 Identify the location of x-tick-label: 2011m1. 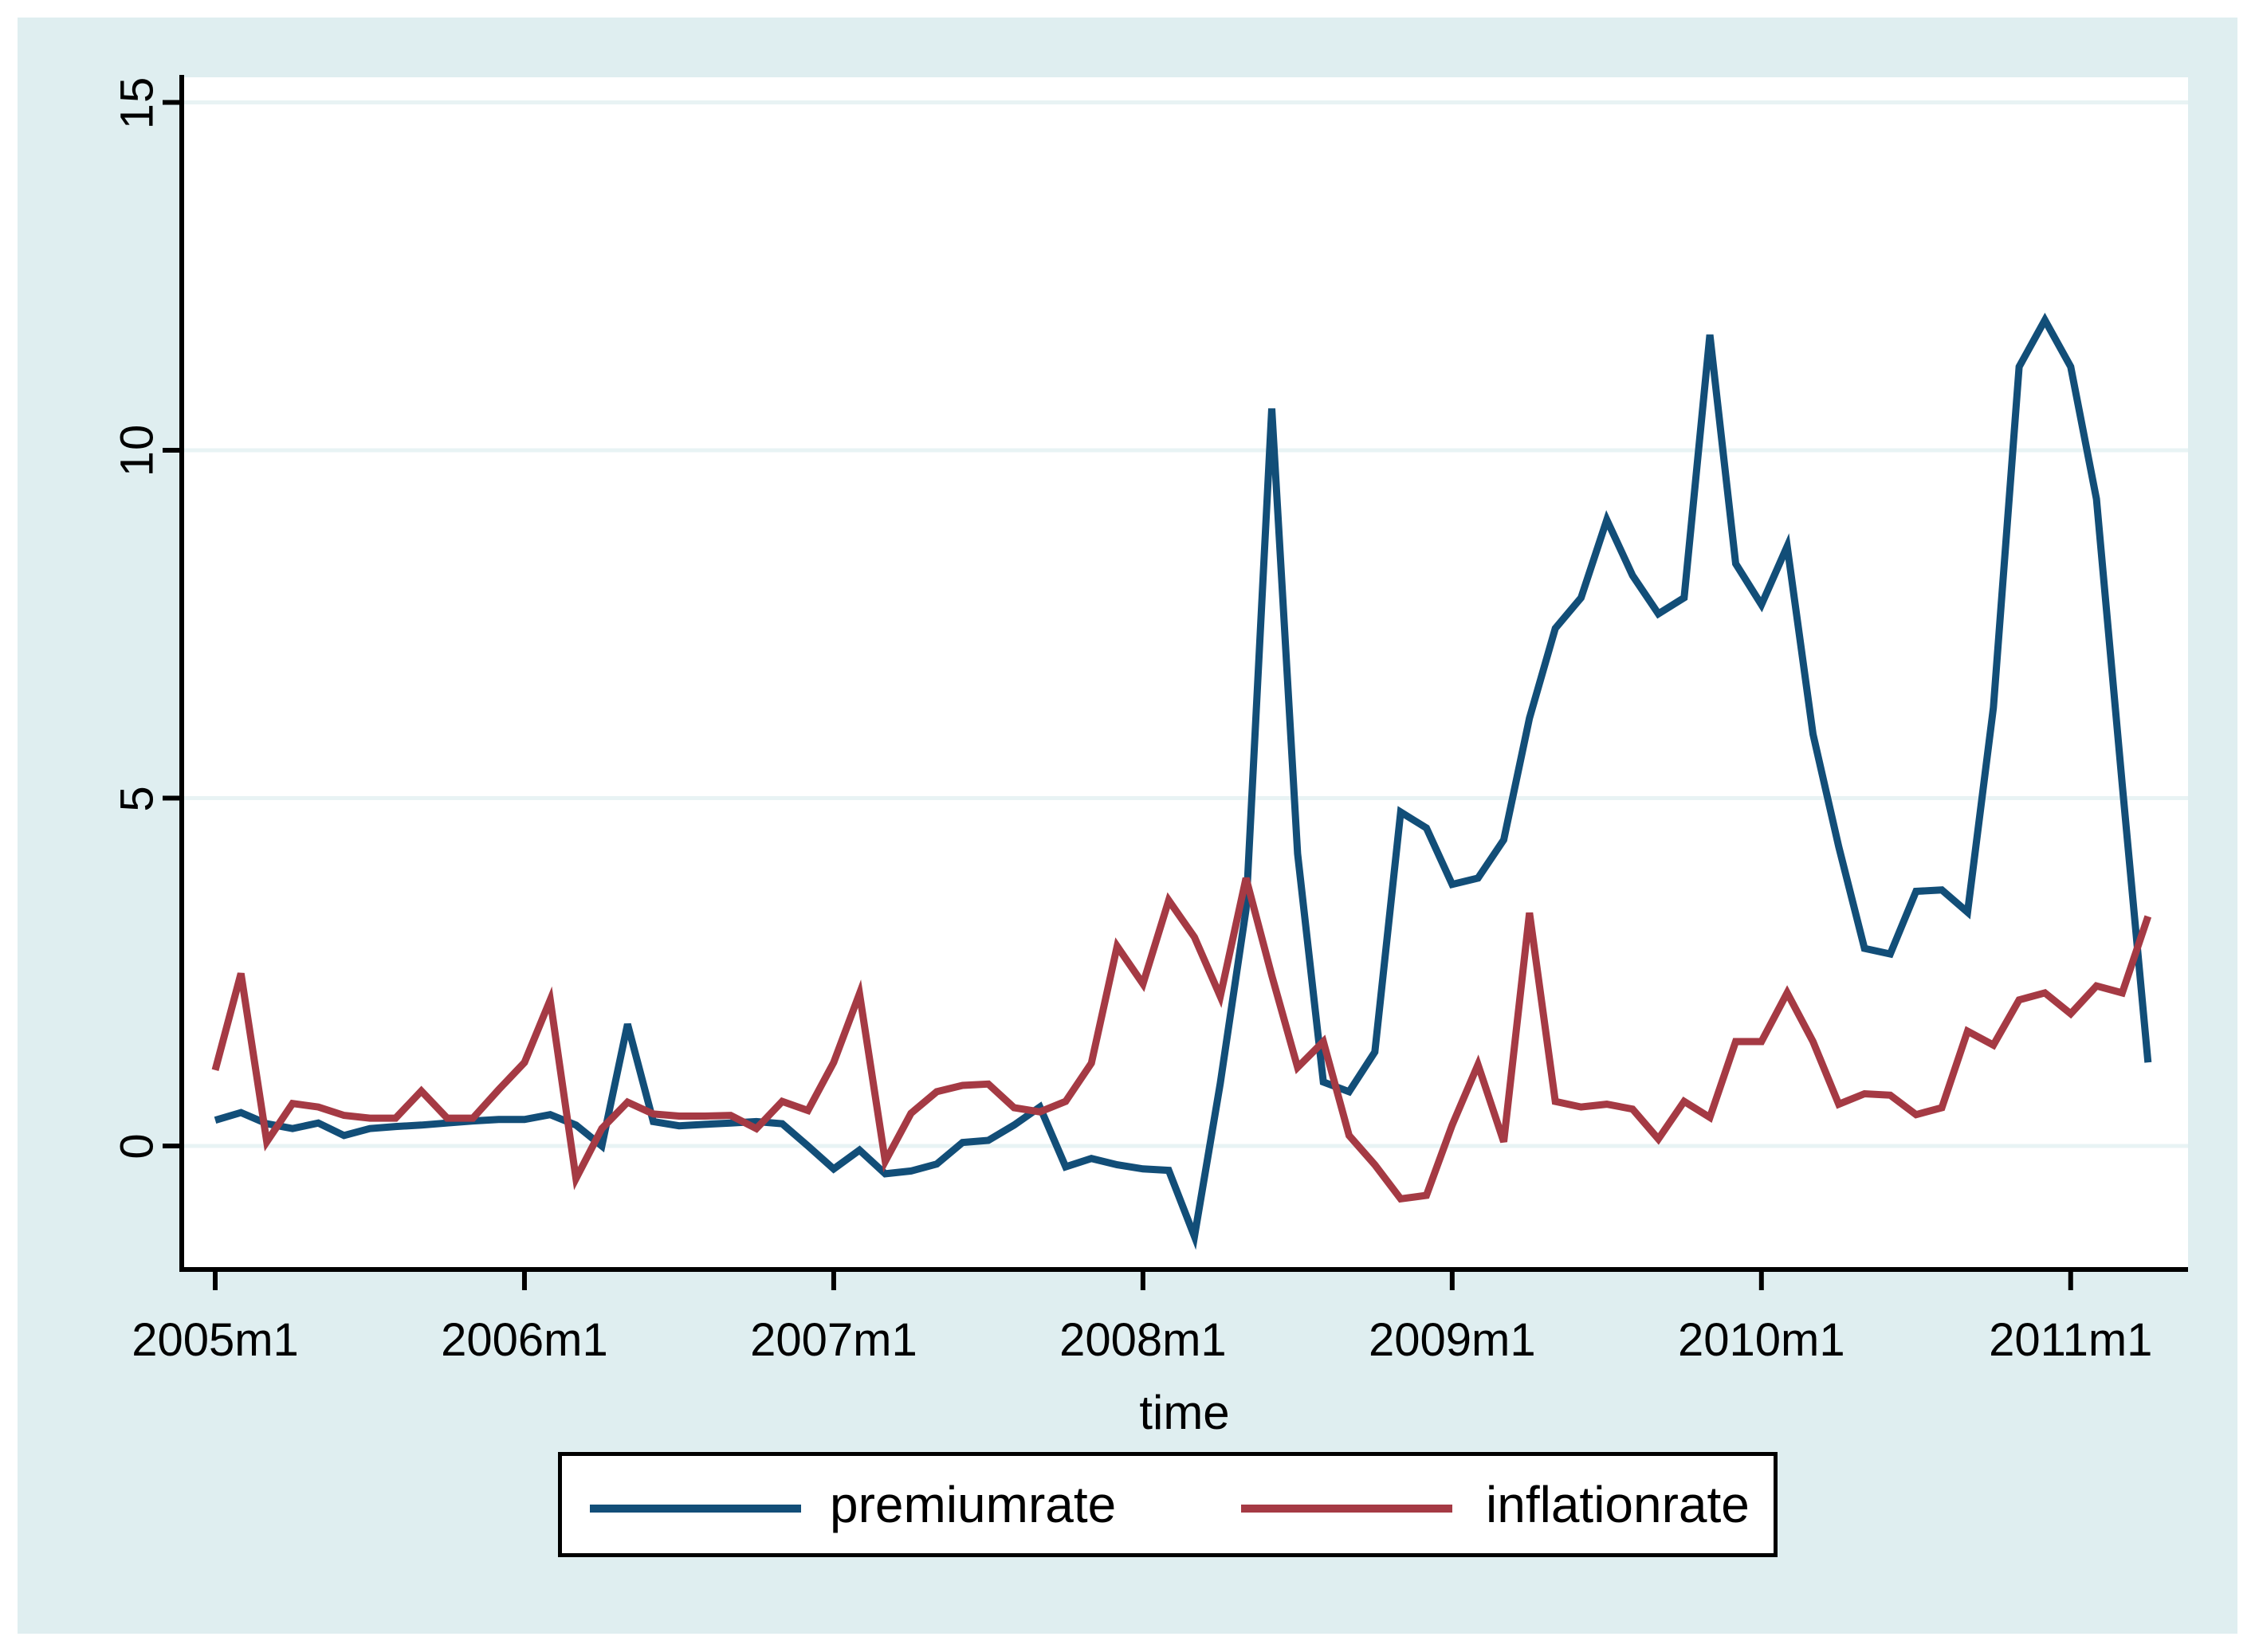
(2071, 1340).